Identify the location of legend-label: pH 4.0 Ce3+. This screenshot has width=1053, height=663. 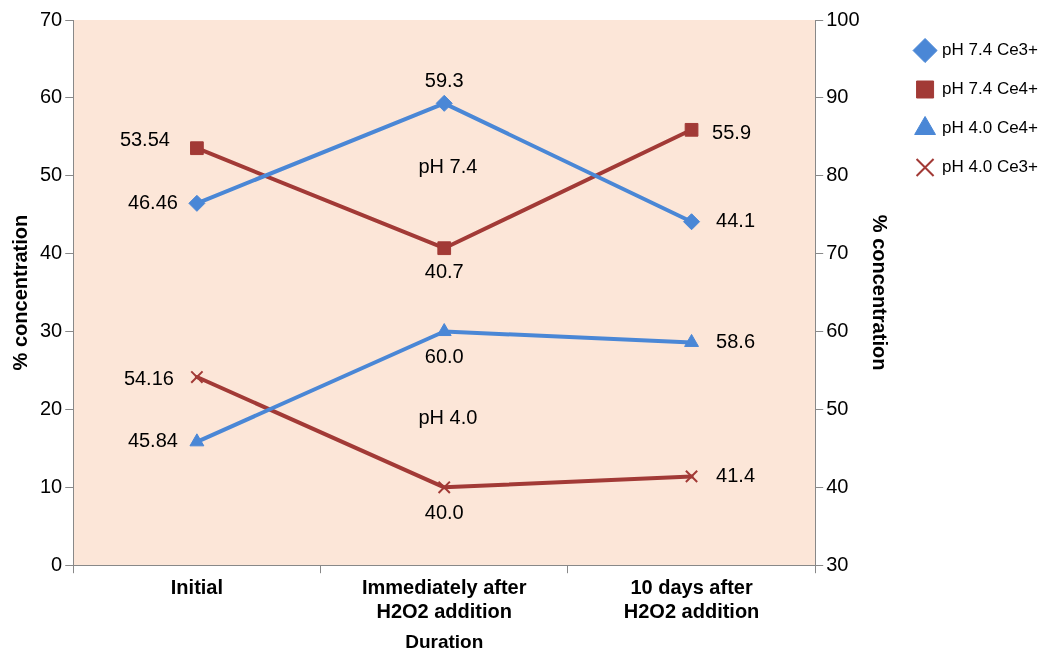
(990, 167).